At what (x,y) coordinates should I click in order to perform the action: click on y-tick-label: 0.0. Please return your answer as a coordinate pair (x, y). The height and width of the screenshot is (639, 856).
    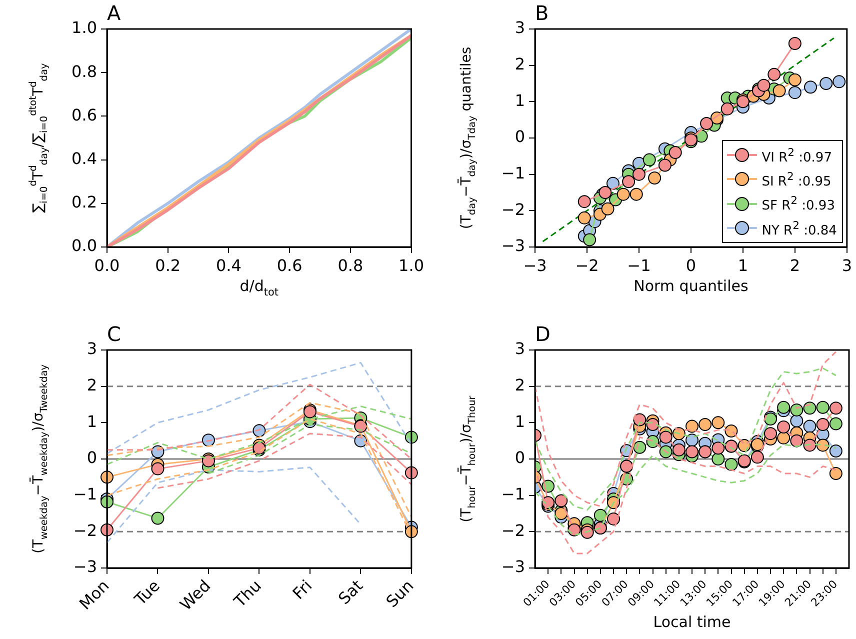
    Looking at the image, I should click on (84, 246).